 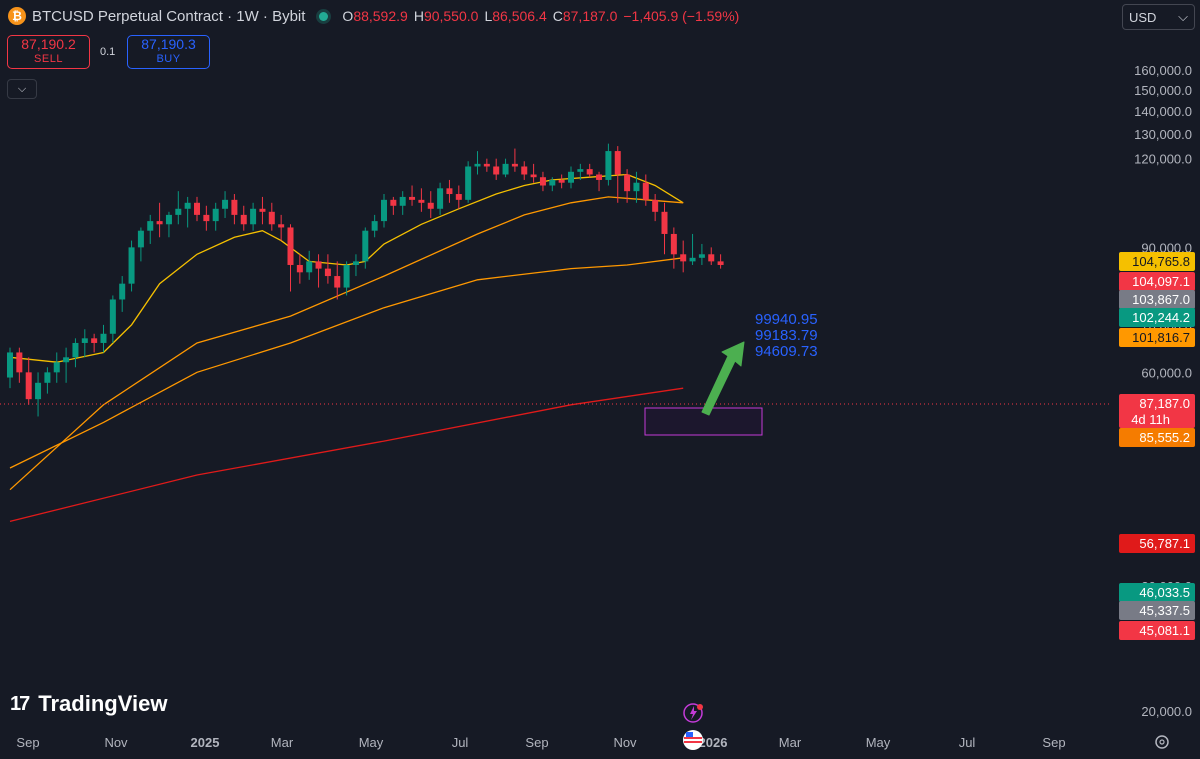 What do you see at coordinates (1161, 299) in the screenshot?
I see `price-badge-label: 103,867.0` at bounding box center [1161, 299].